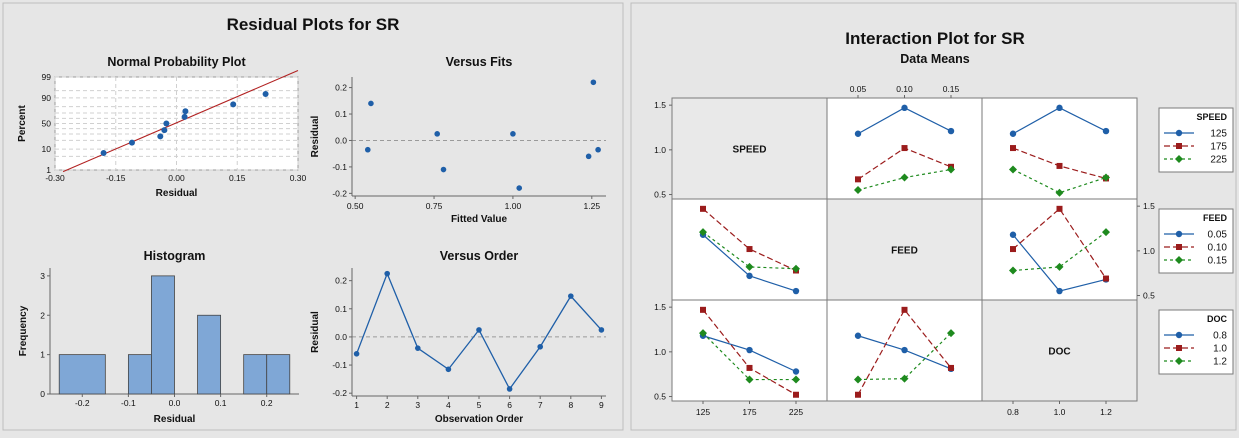 Image resolution: width=1239 pixels, height=438 pixels. I want to click on matrix-x-tick: 0.8, so click(1013, 412).